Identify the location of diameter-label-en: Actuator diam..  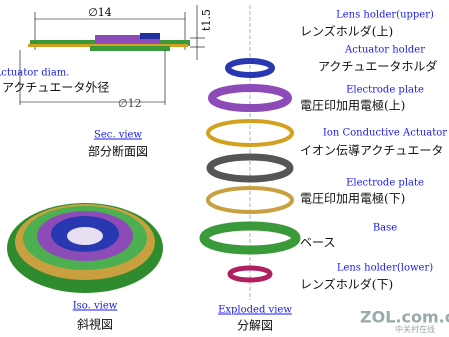
(34, 73).